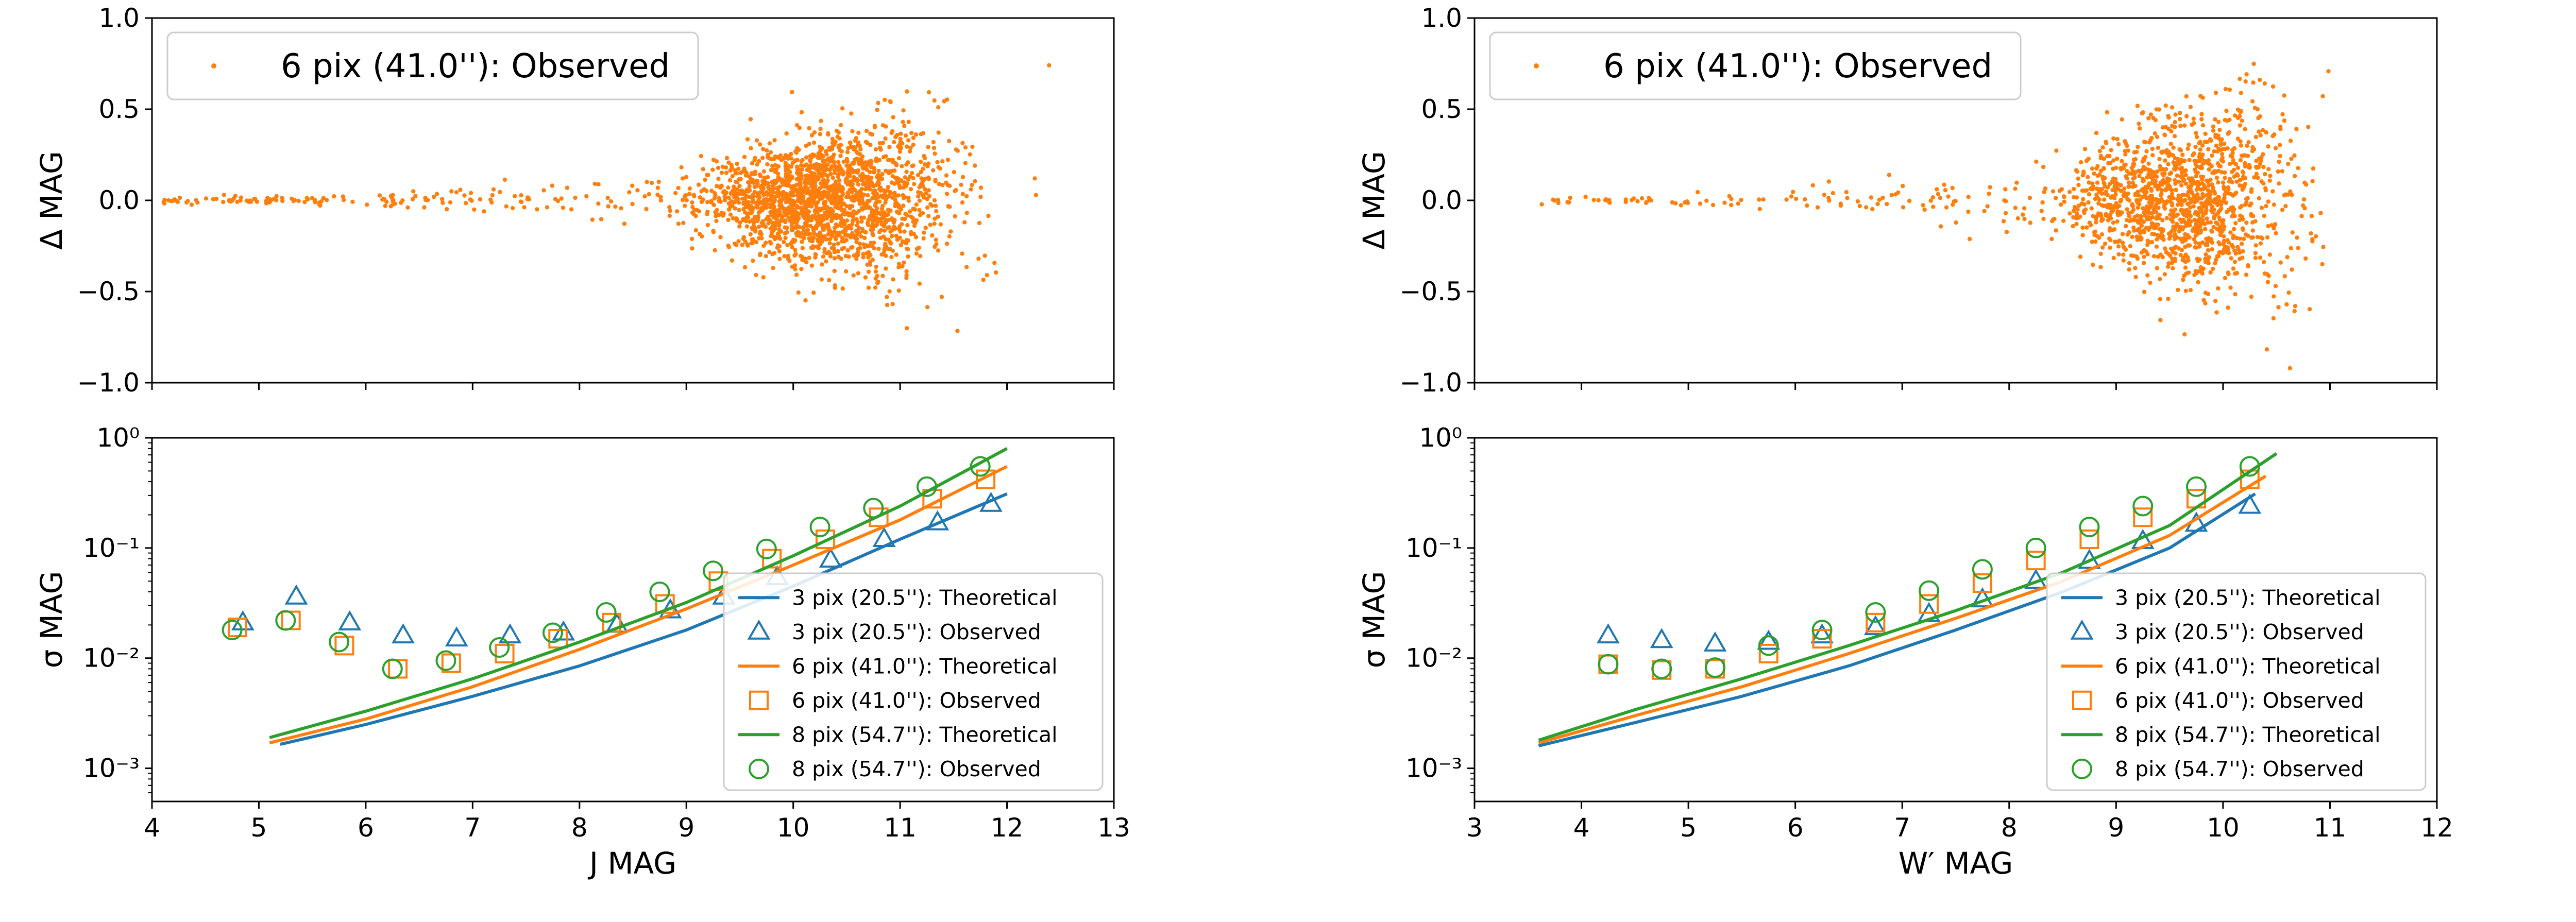 The width and height of the screenshot is (2576, 922). What do you see at coordinates (1935, 215) in the screenshot?
I see `scatter-points` at bounding box center [1935, 215].